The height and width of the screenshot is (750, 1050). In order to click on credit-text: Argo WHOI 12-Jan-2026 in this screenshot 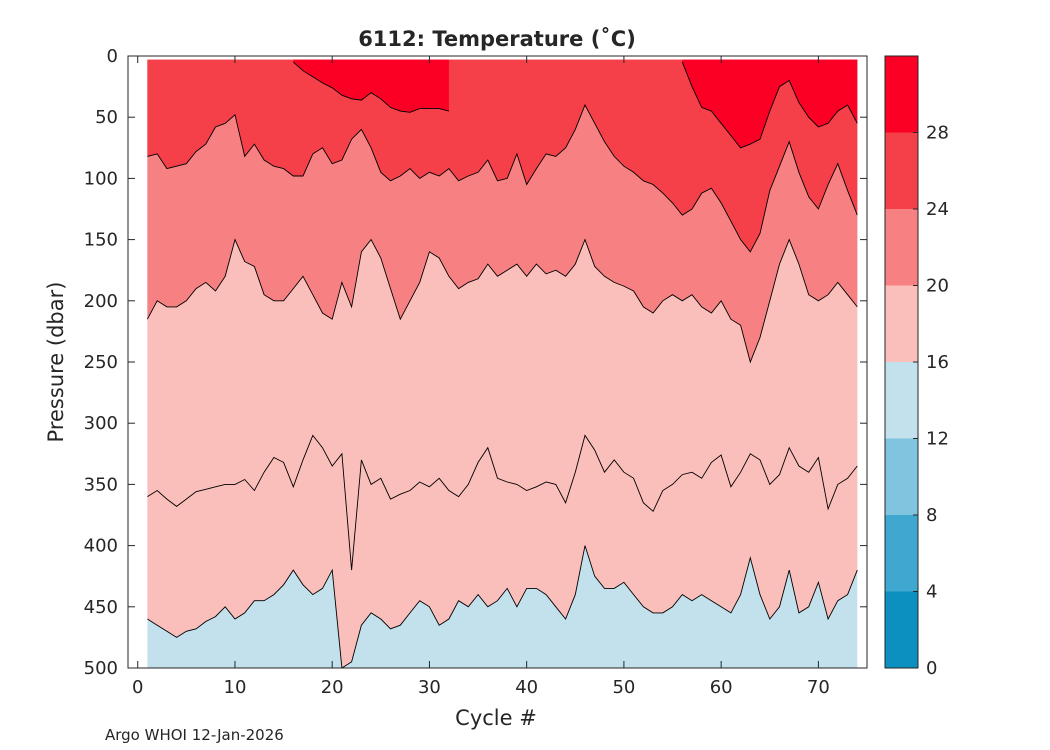, I will do `click(194, 735)`.